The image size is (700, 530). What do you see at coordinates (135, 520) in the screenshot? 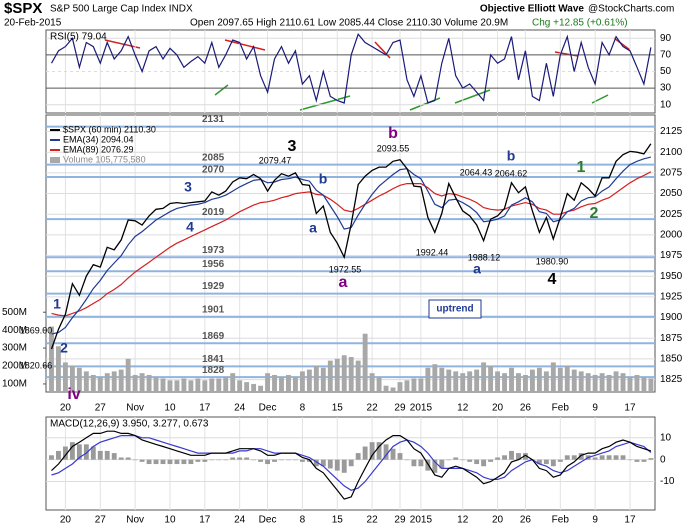
I see `x-tick-label: Nov` at bounding box center [135, 520].